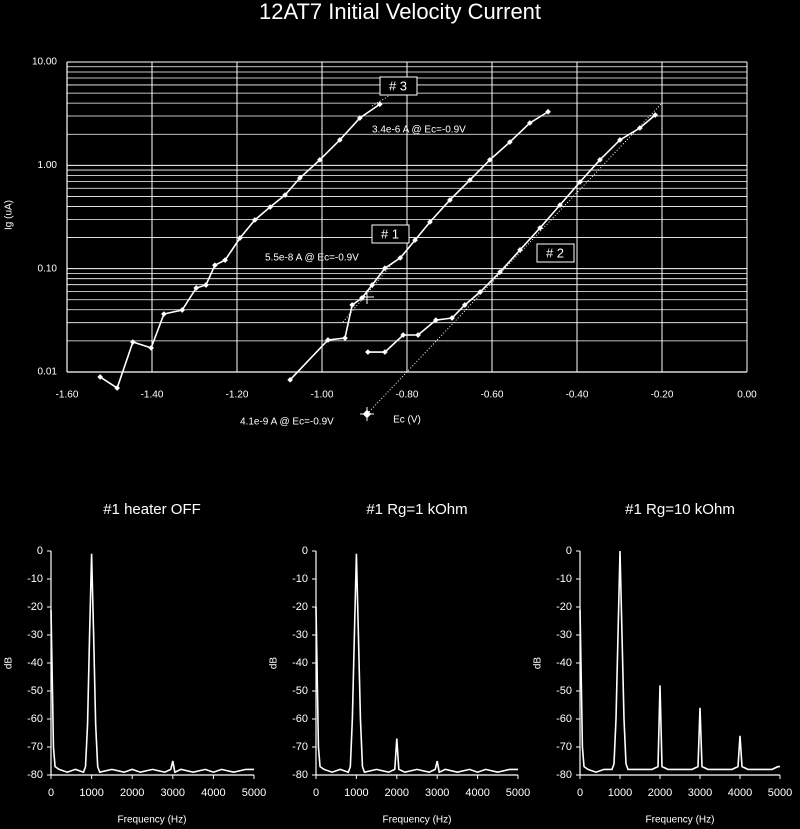  I want to click on y-tick-label: -70, so click(564, 747).